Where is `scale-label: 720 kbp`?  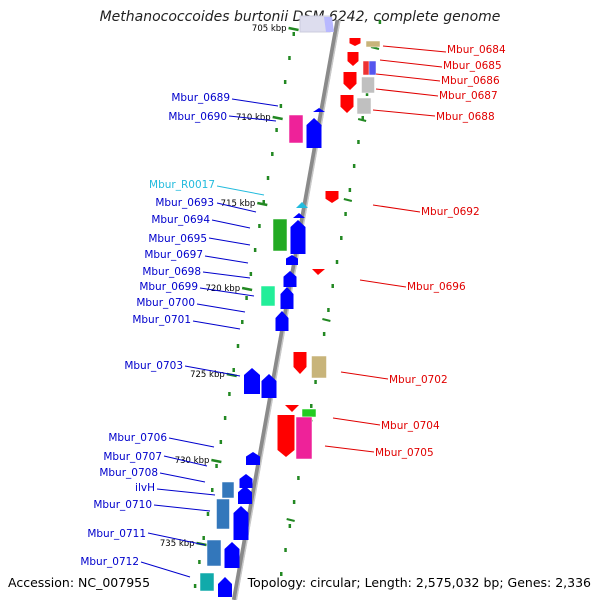 scale-label: 720 kbp is located at coordinates (222, 289).